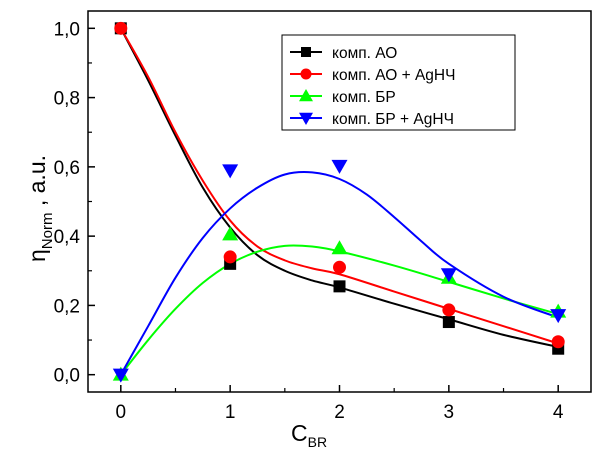  I want to click on y-axis-ticks: 0,0 0,2 0,4 0,6 0,8 1,0, so click(74, 203).